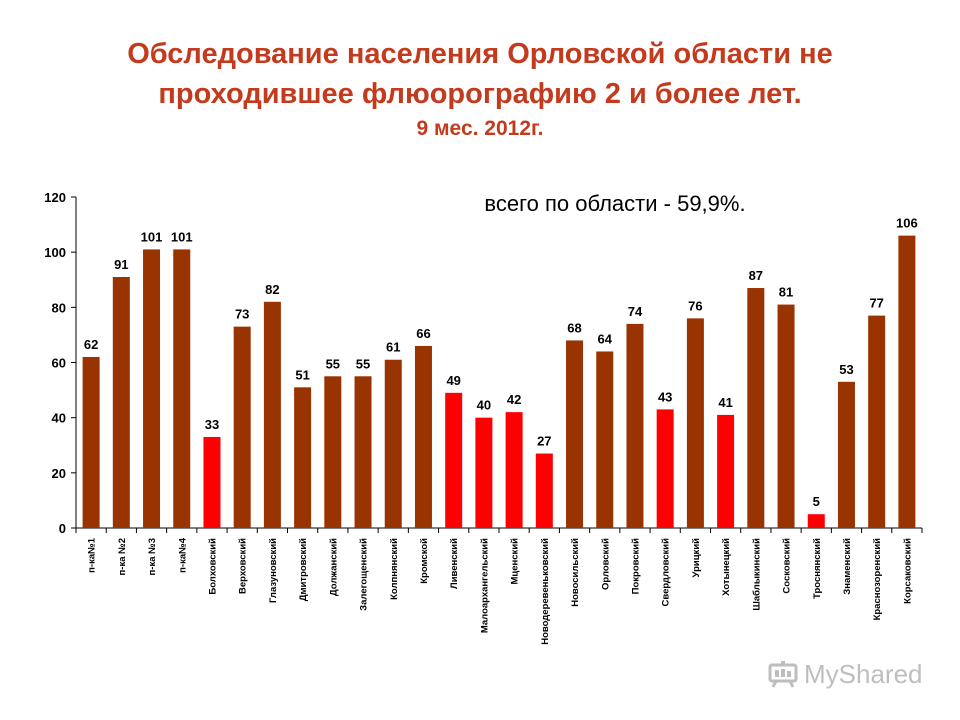  I want to click on watermark-text: MyShared, so click(863, 673).